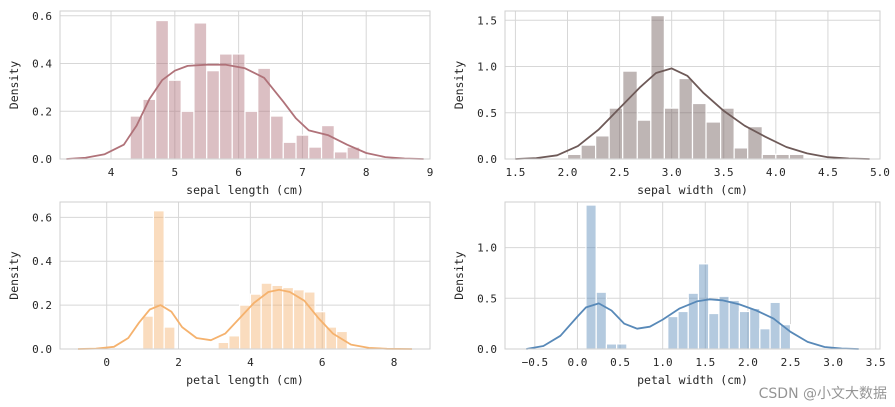  Describe the element at coordinates (828, 172) in the screenshot. I see `x-tick-label: 4.5` at that location.